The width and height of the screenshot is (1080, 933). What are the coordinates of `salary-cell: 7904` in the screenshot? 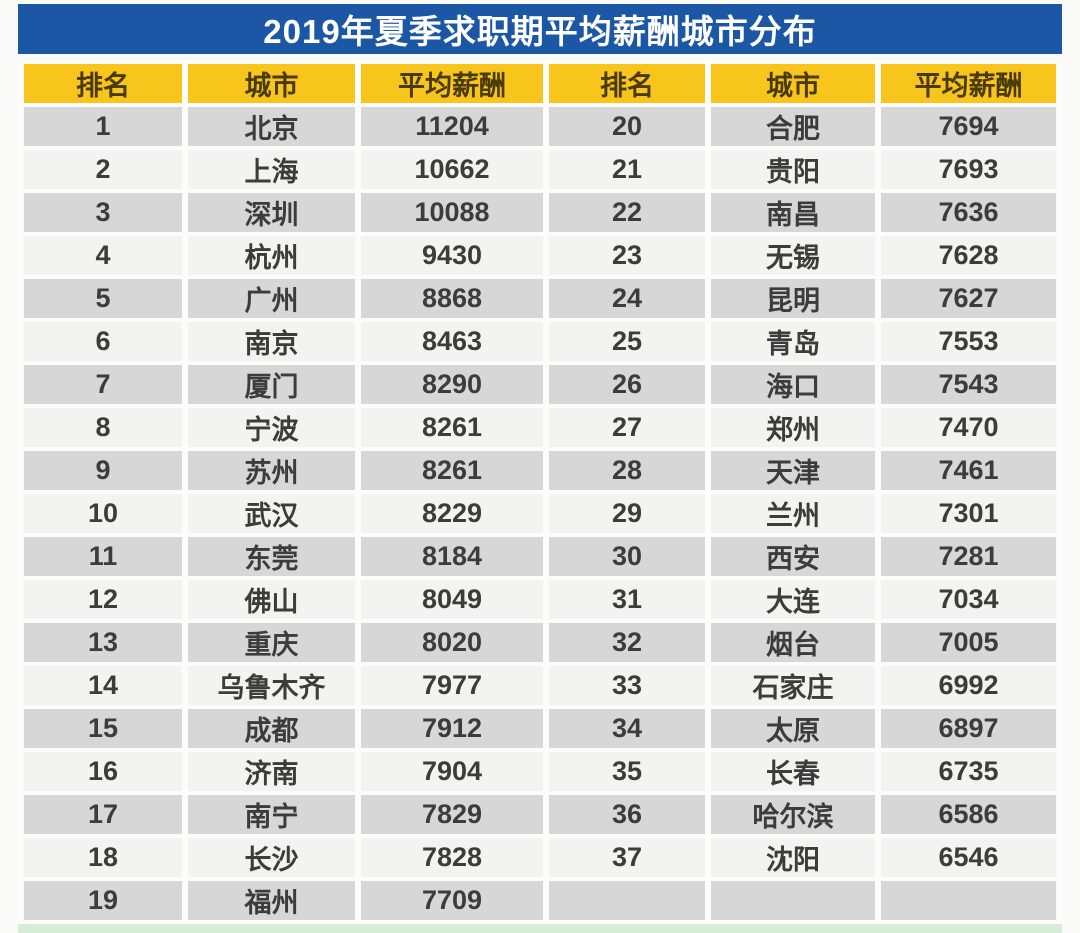 It's located at (452, 771).